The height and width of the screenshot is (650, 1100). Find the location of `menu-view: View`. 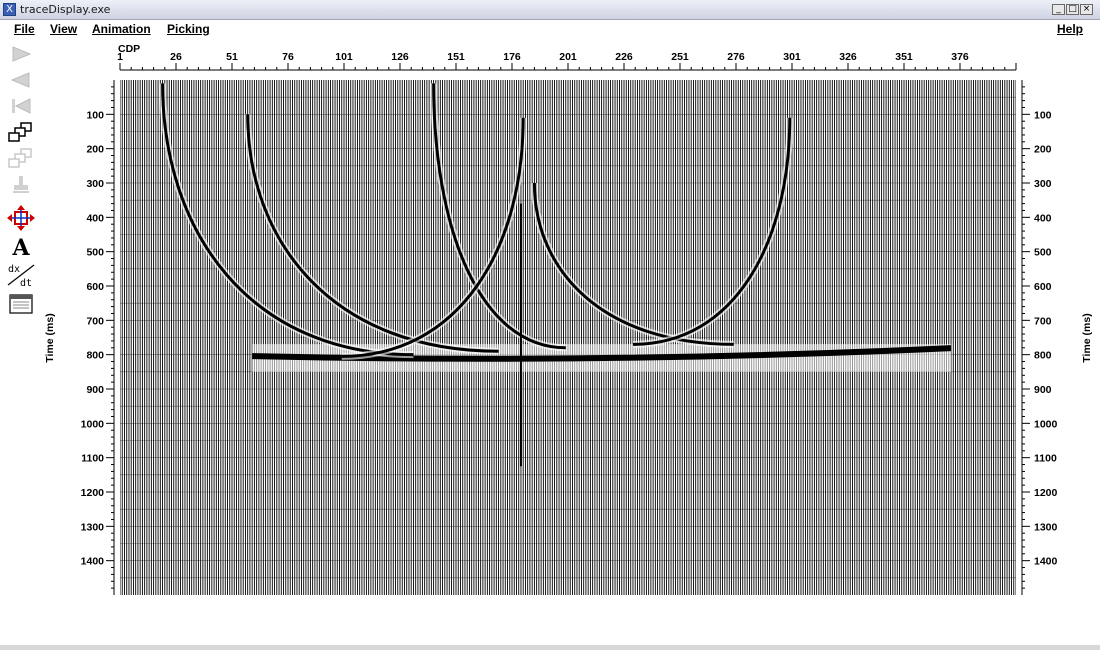

menu-view: View is located at coordinates (64, 29).